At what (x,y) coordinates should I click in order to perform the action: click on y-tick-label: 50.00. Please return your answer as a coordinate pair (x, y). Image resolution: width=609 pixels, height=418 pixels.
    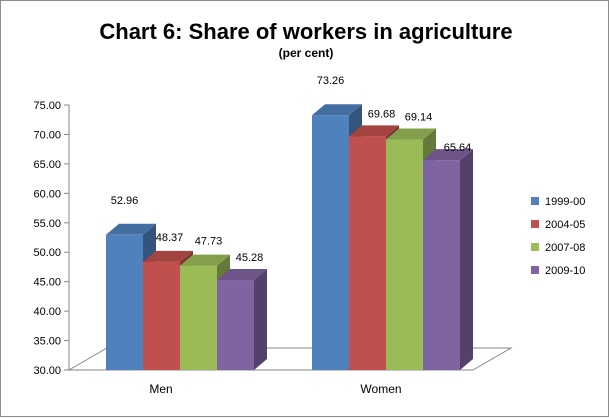
    Looking at the image, I should click on (47, 253).